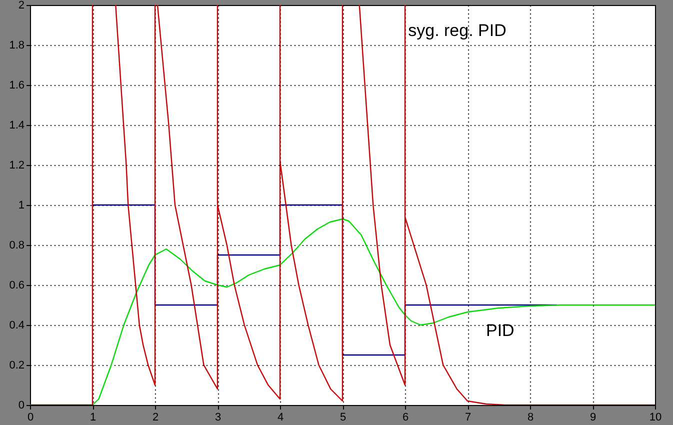 The width and height of the screenshot is (673, 425). I want to click on x-tick-label: 2, so click(155, 418).